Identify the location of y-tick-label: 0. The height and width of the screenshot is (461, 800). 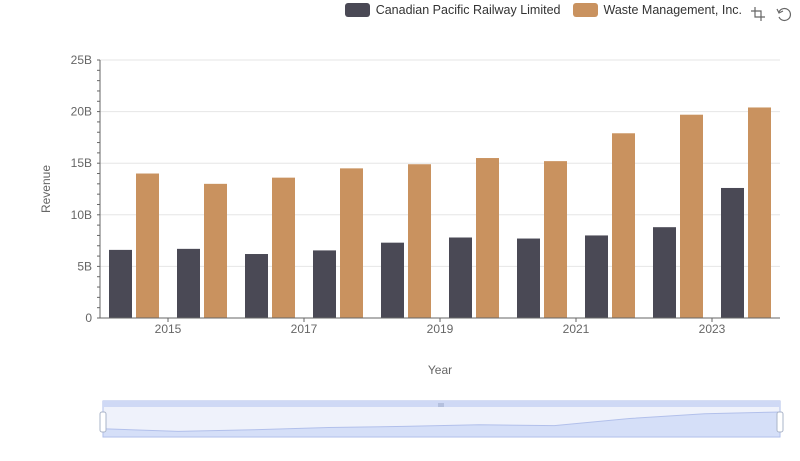
(88, 318).